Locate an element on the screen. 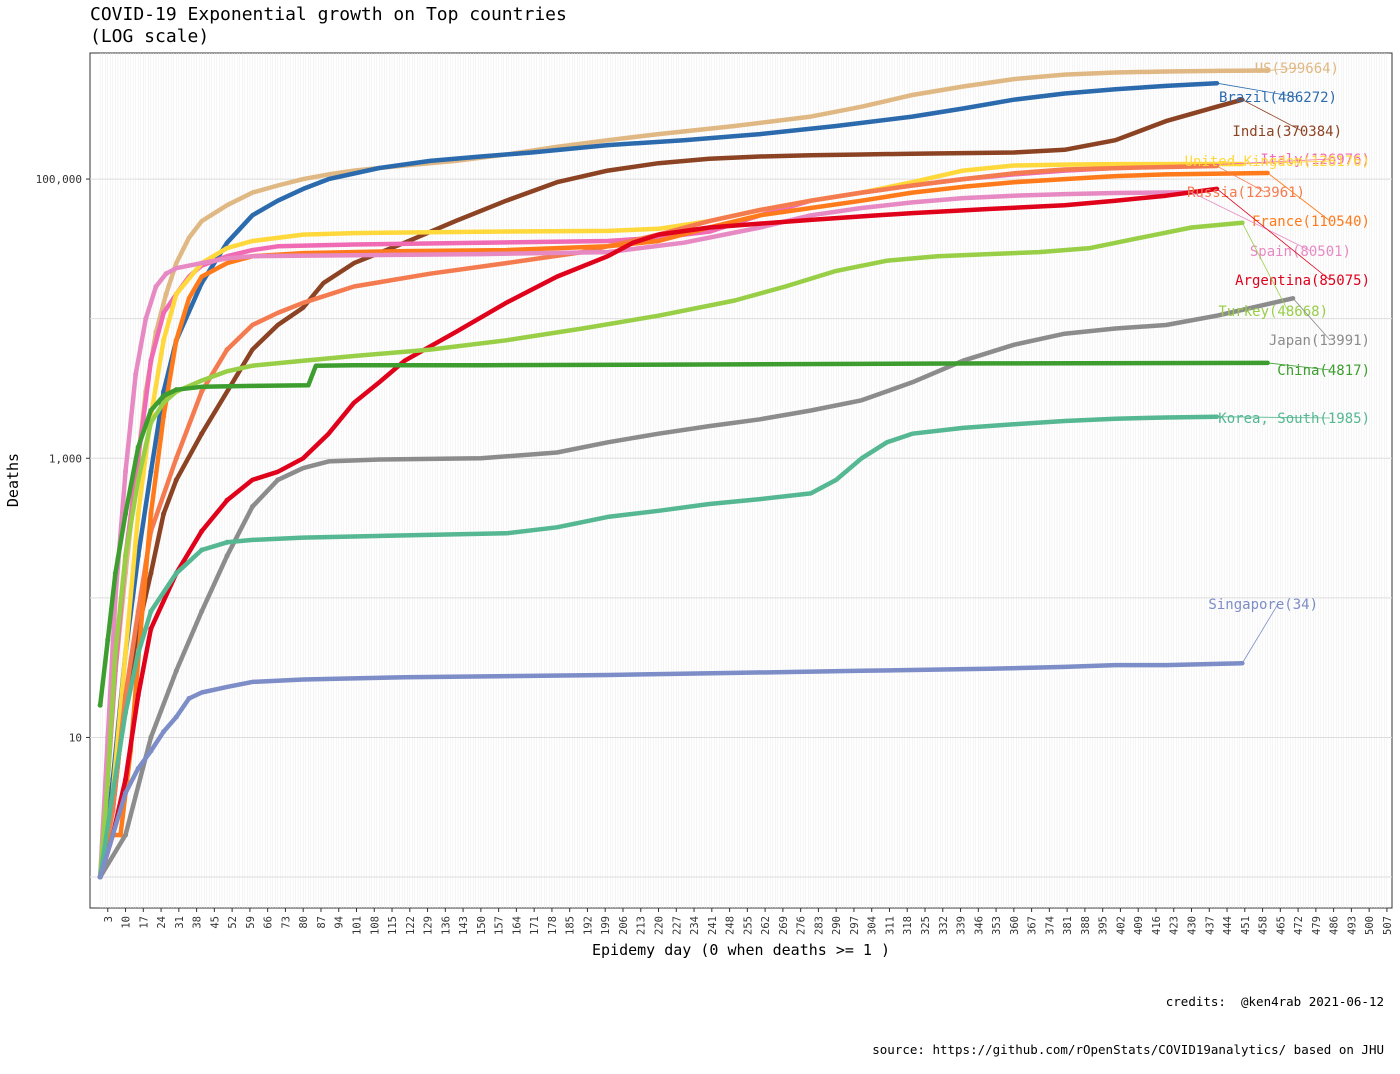 This screenshot has height=1074, width=1400. x-tick-label: 409 is located at coordinates (1139, 925).